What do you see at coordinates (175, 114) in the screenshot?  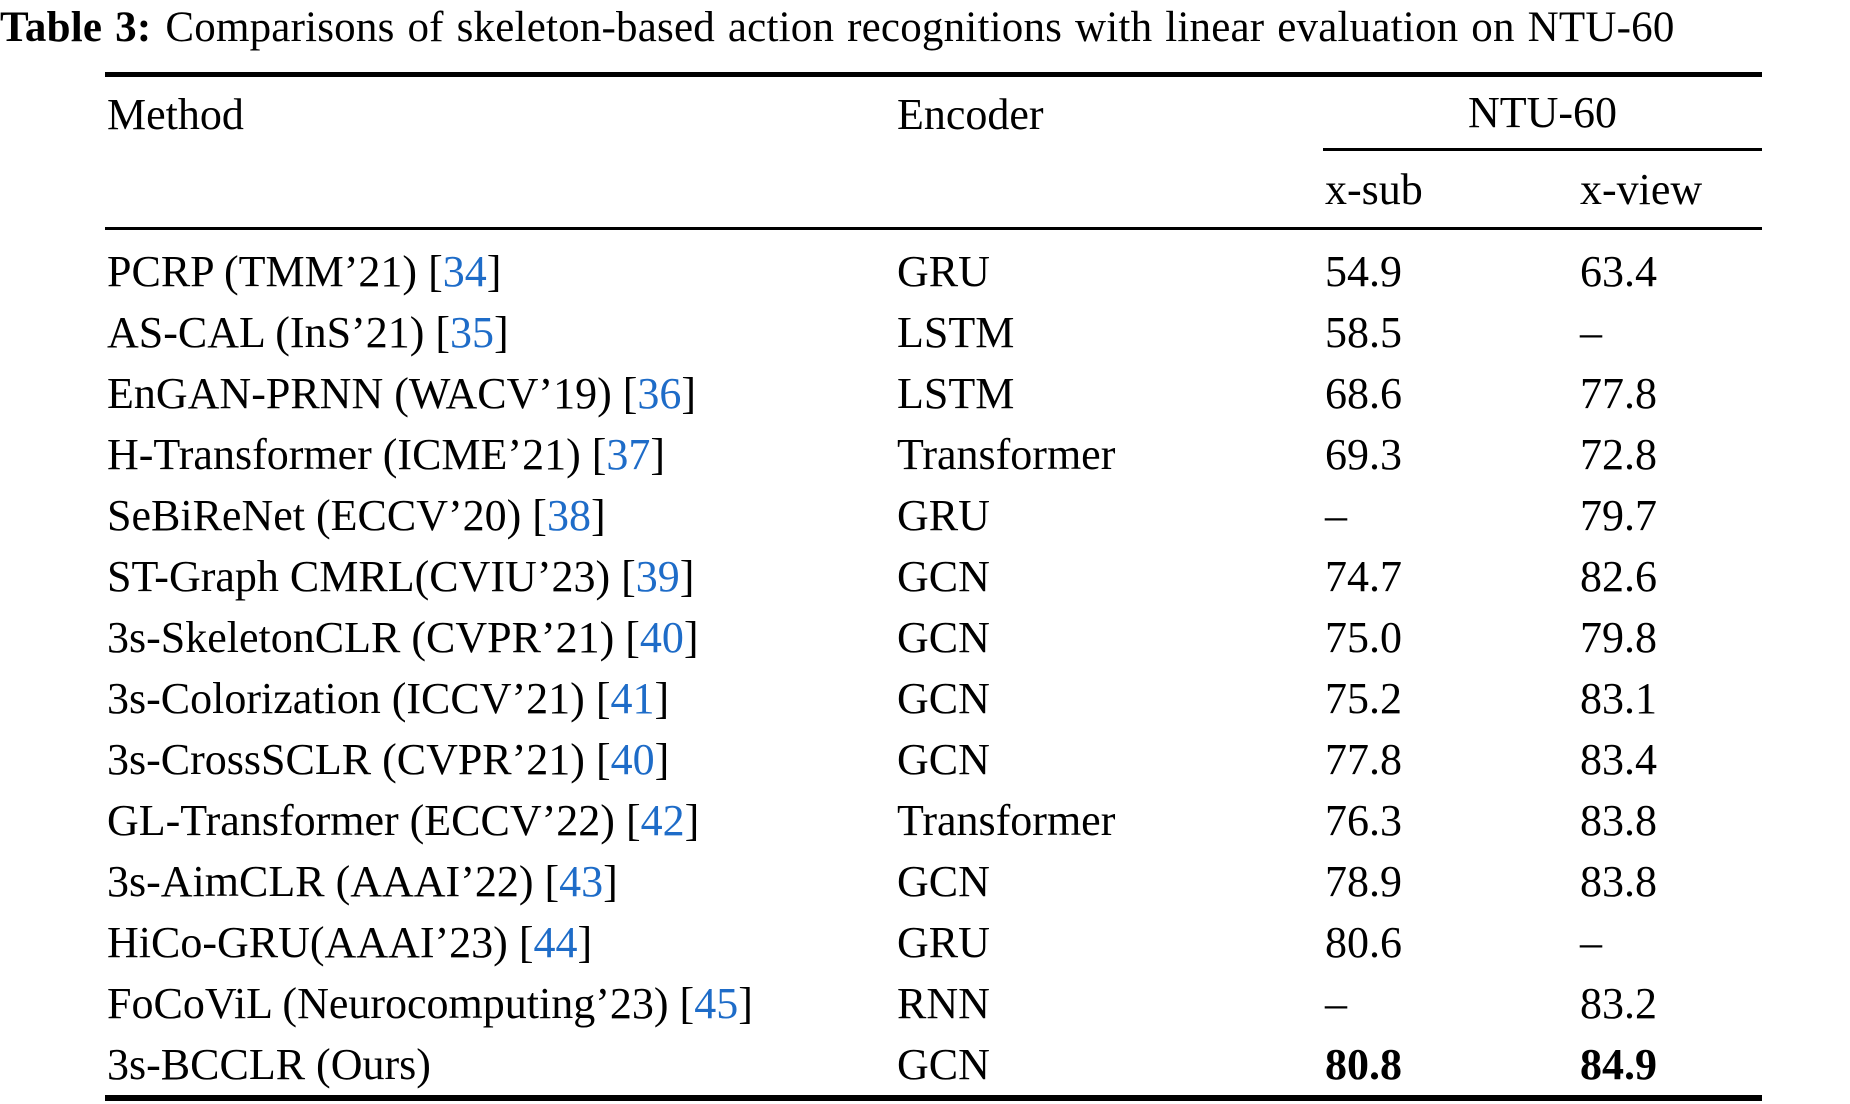 I see `method-column-header: Method` at bounding box center [175, 114].